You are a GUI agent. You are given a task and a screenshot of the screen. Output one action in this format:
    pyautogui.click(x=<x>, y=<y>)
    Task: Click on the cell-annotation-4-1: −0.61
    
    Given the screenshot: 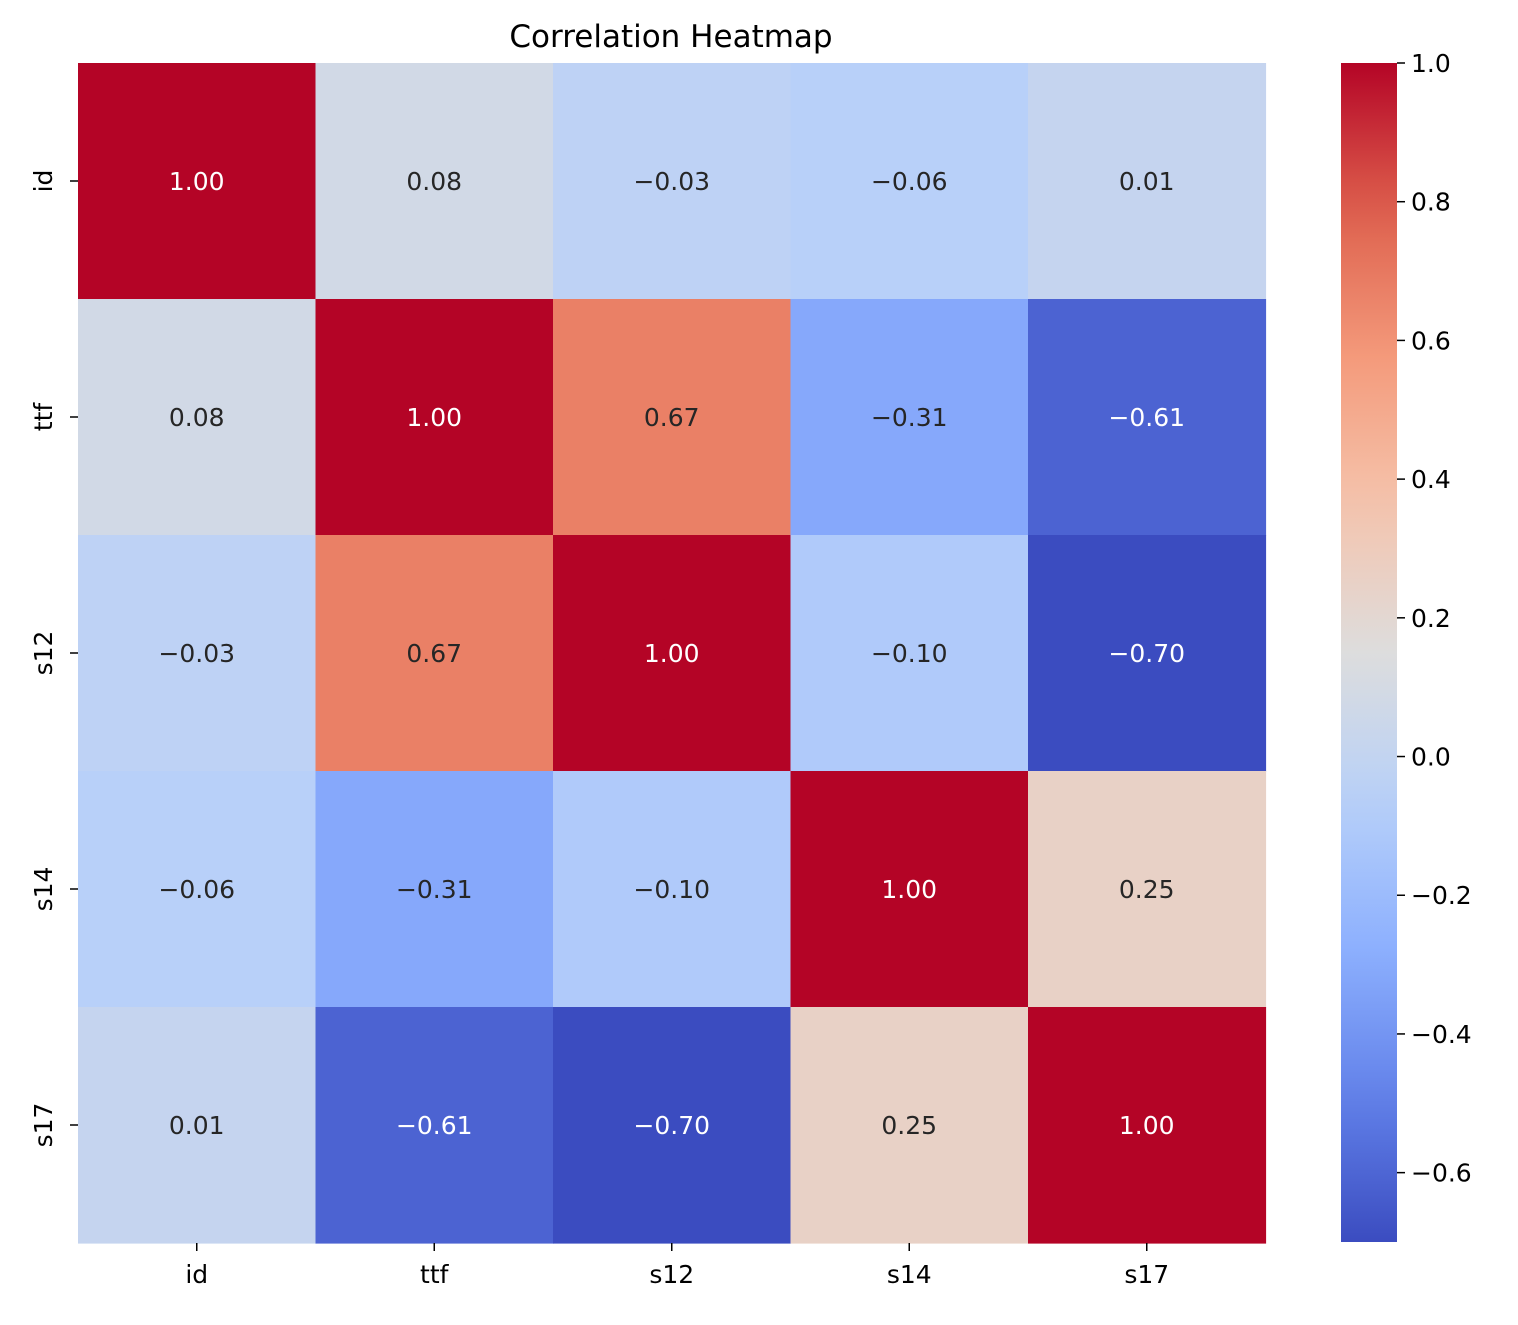 What is the action you would take?
    pyautogui.click(x=434, y=1125)
    